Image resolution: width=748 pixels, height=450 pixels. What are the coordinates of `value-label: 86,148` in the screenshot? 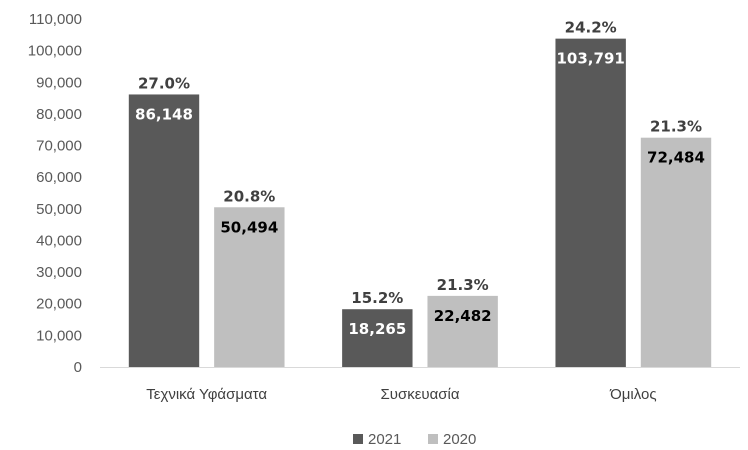 It's located at (164, 114).